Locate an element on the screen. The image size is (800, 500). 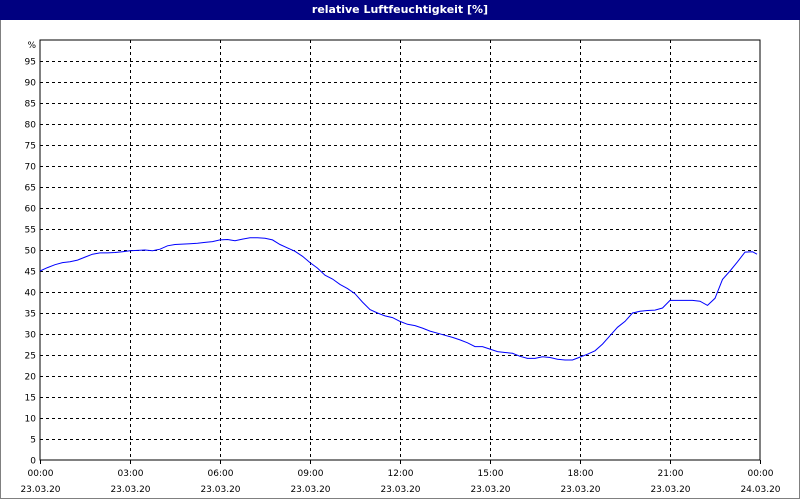
y-tick-label: 25 is located at coordinates (30, 357).